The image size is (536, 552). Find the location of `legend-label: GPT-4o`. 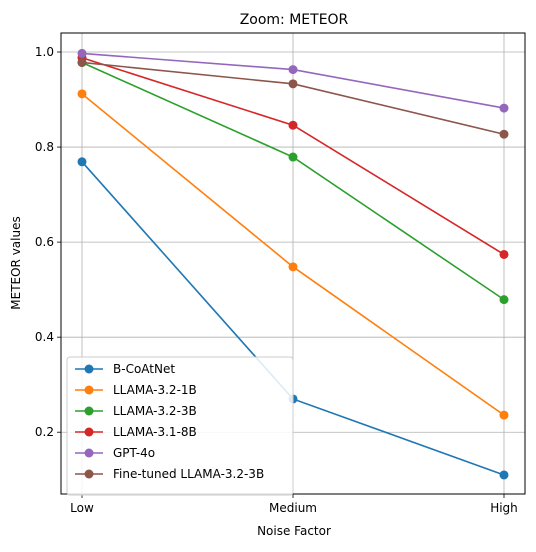

legend-label: GPT-4o is located at coordinates (134, 453).